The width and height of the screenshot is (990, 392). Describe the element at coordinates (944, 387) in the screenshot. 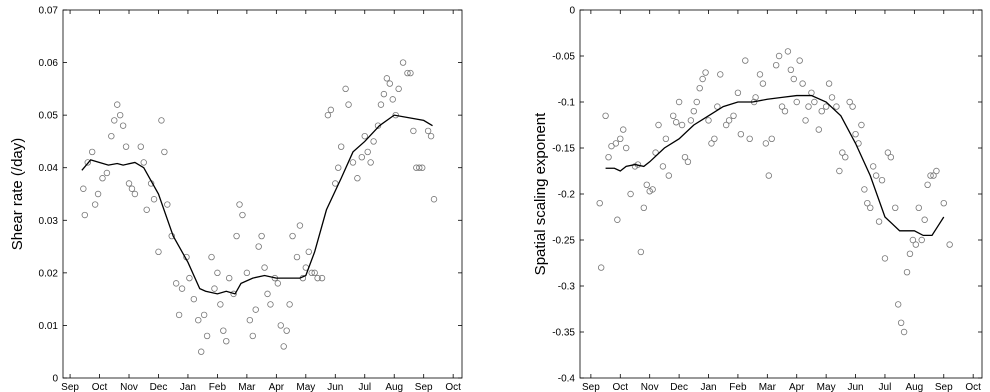

I see `x-tick-label: Sep` at that location.